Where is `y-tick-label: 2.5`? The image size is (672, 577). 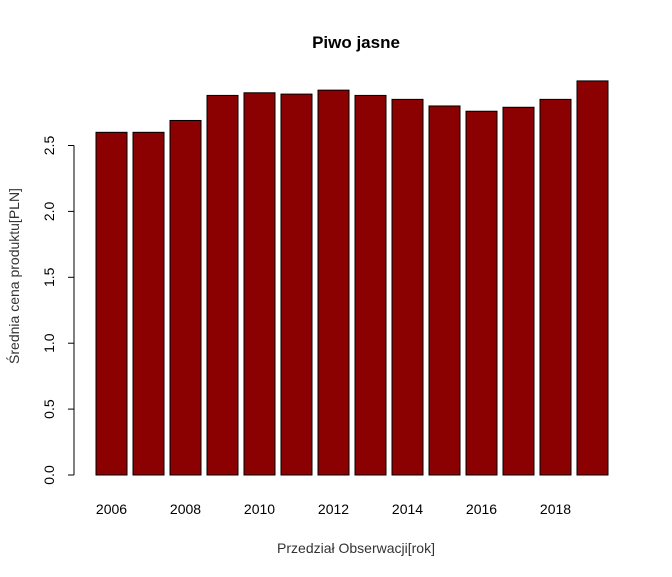 y-tick-label: 2.5 is located at coordinates (49, 146).